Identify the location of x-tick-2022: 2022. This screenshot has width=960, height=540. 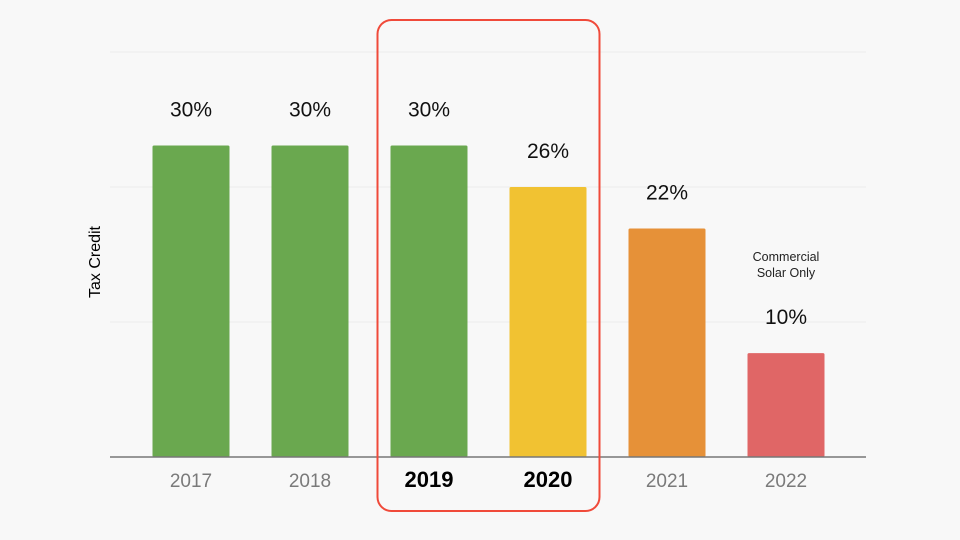
(786, 481).